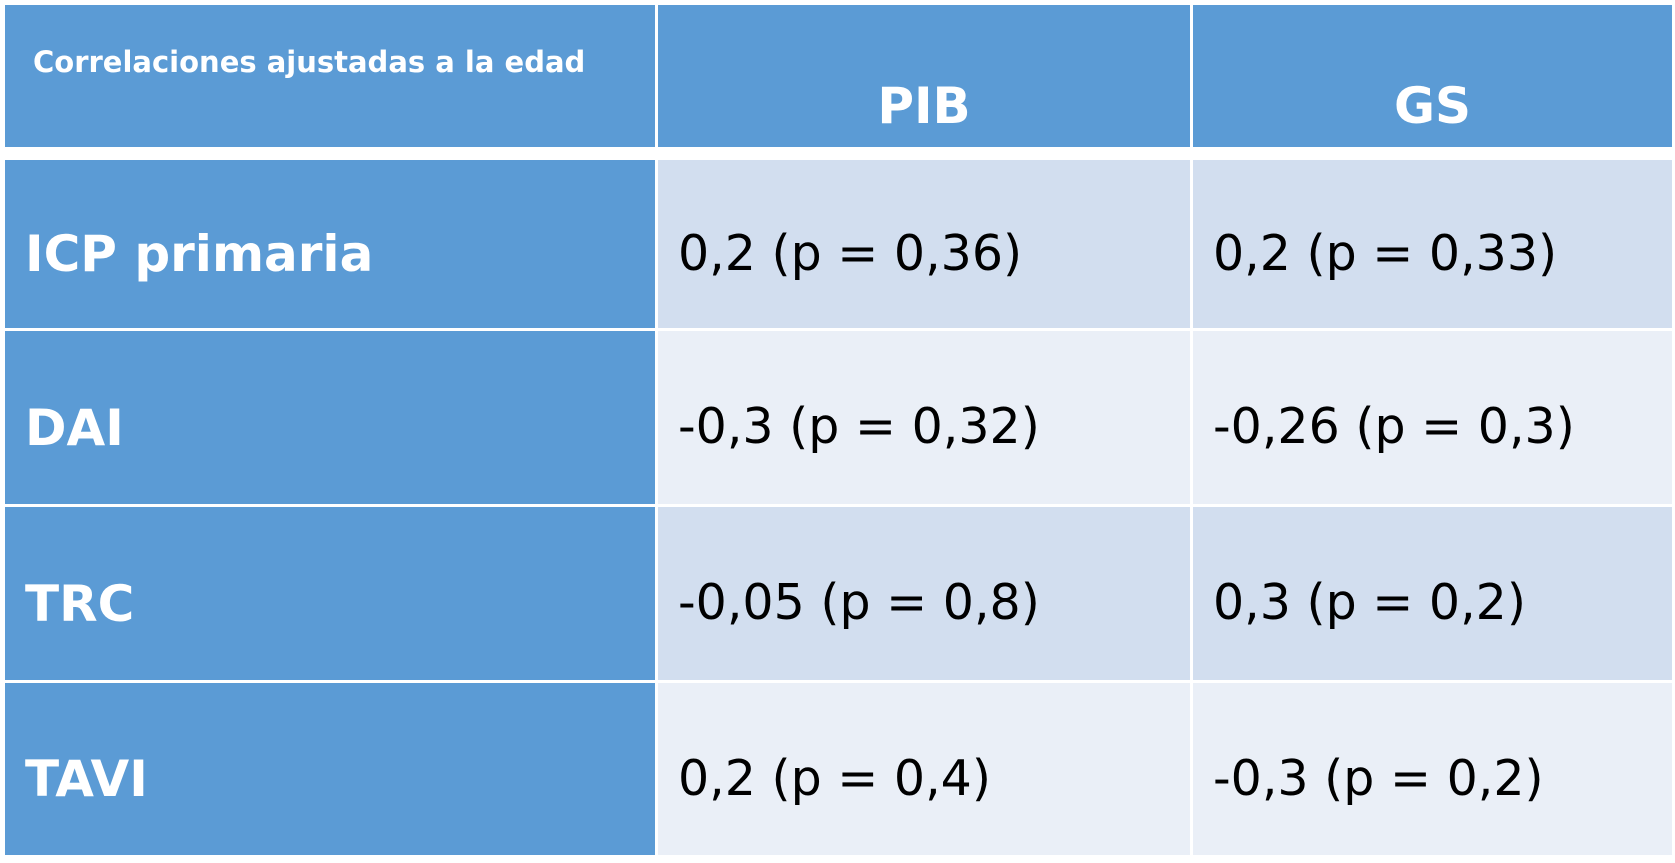 The image size is (1675, 863). Describe the element at coordinates (1432, 769) in the screenshot. I see `value-cell: -0,3 (p = 0,2)` at that location.